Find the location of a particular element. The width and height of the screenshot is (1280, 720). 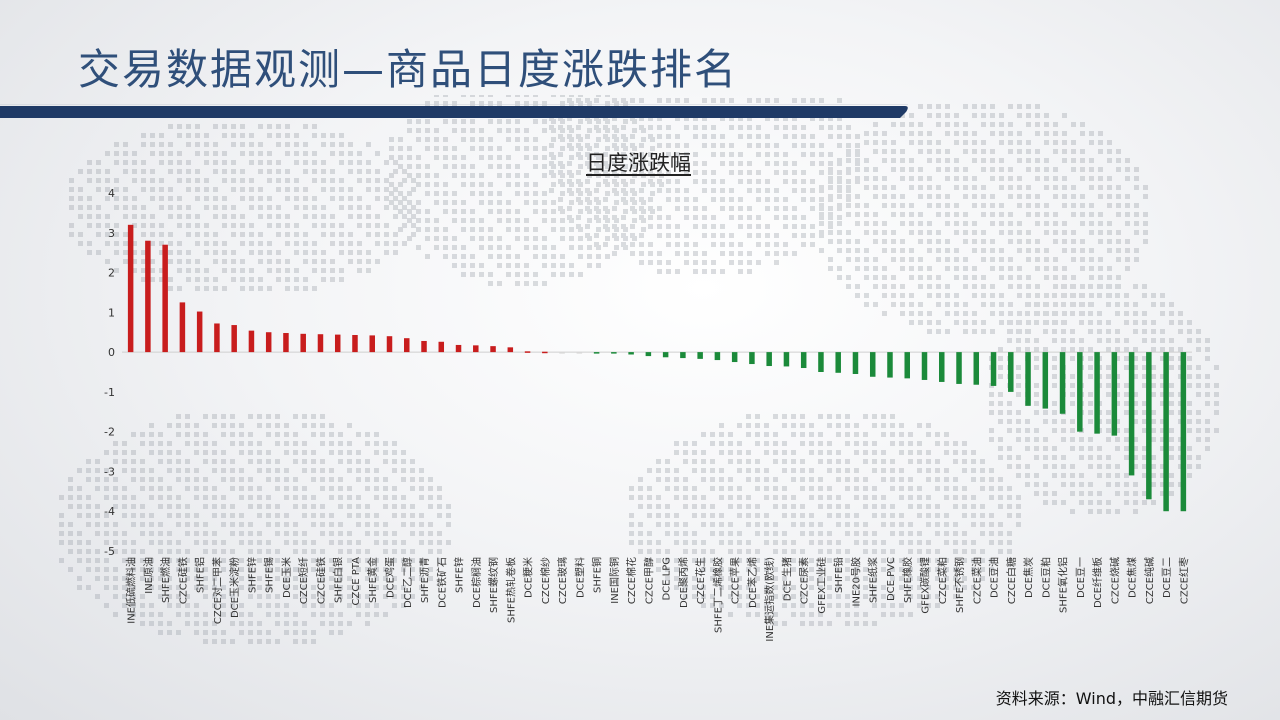

x-tick-label: DCE鸡蛋 is located at coordinates (390, 577).